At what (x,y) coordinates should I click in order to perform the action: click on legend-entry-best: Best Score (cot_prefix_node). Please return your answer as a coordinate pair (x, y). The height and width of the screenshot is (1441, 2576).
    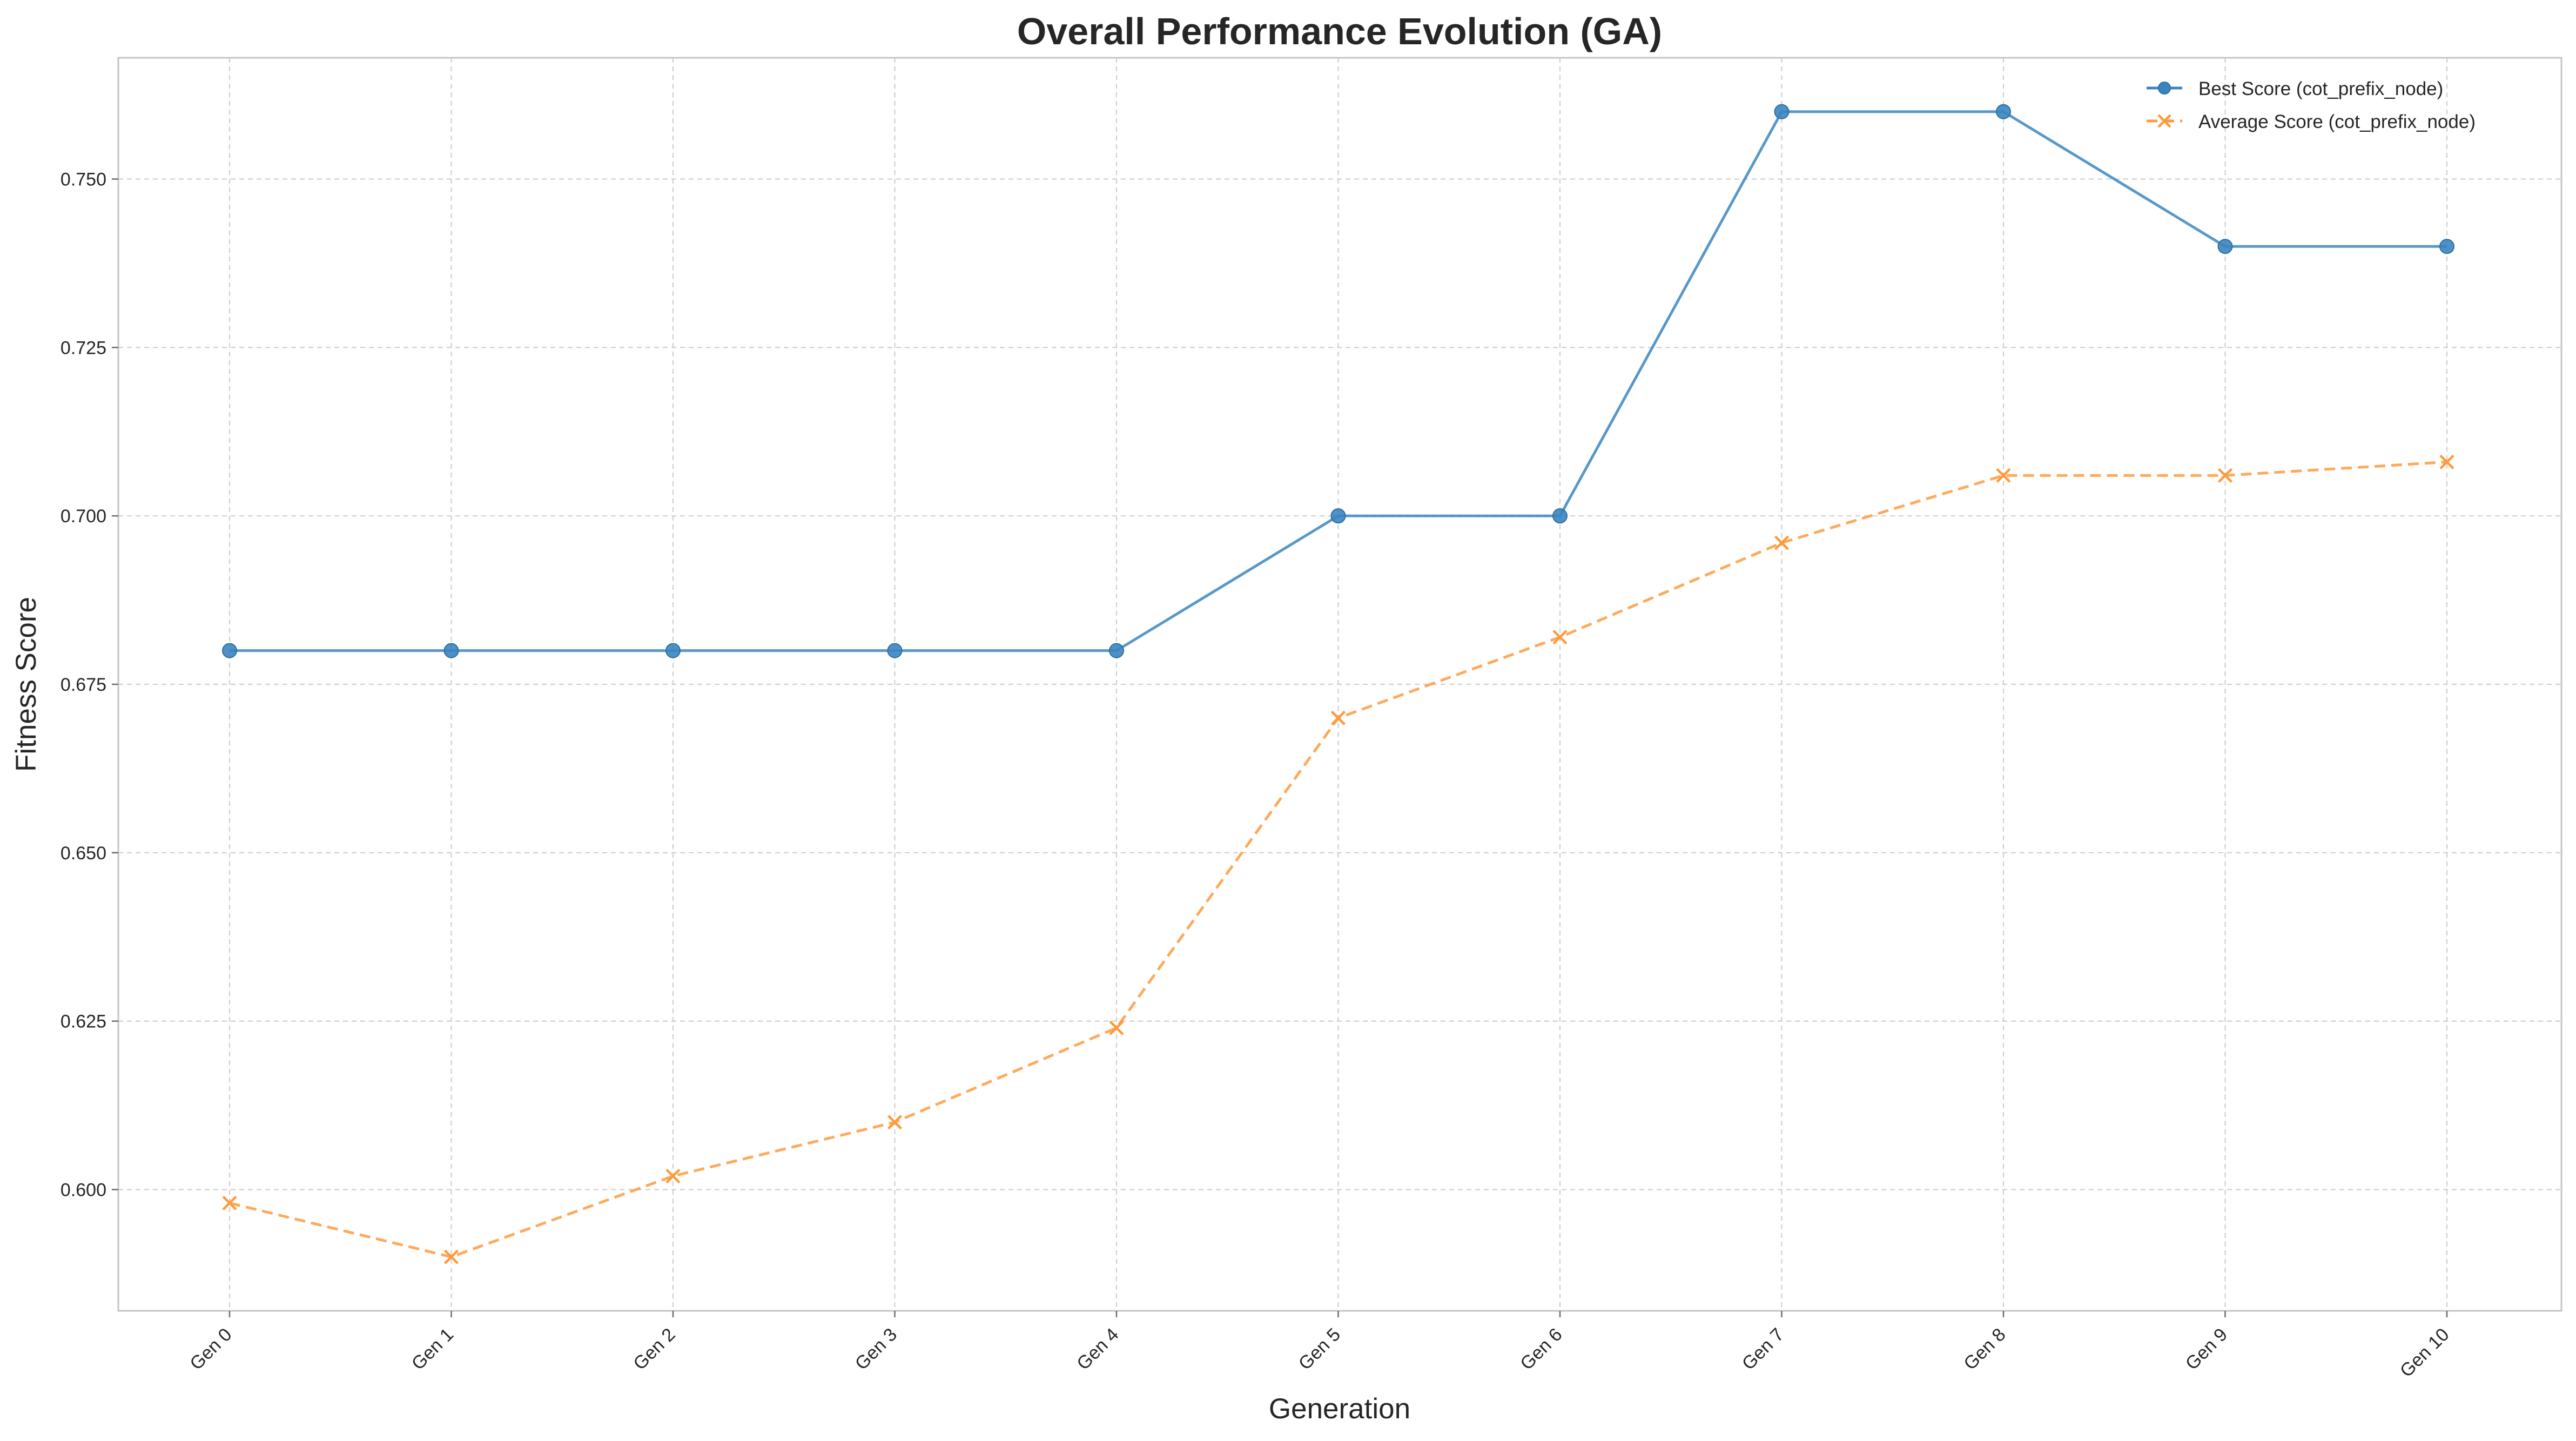
    Looking at the image, I should click on (2295, 88).